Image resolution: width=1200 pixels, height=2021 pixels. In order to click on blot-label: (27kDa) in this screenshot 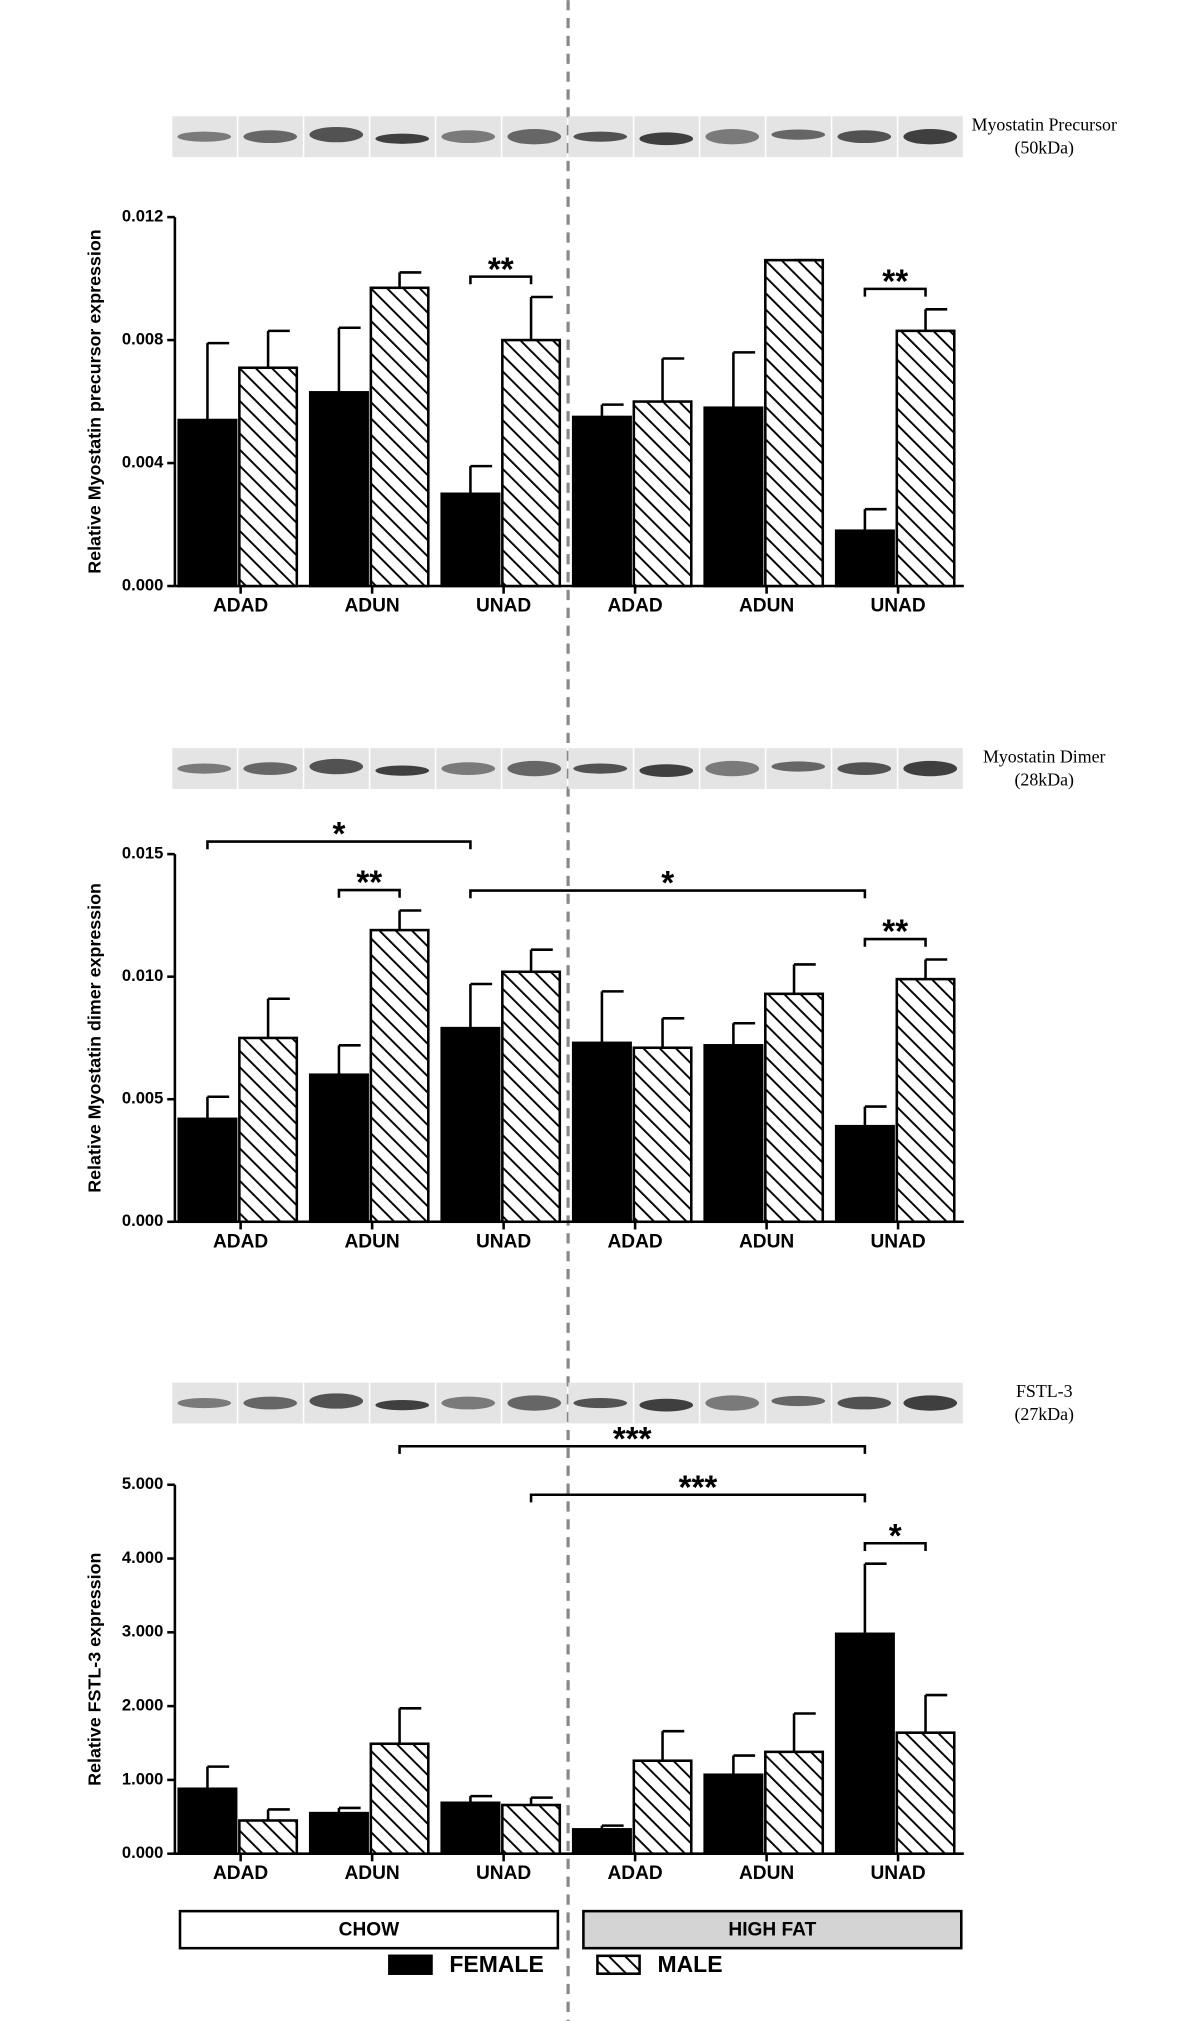, I will do `click(1044, 1414)`.